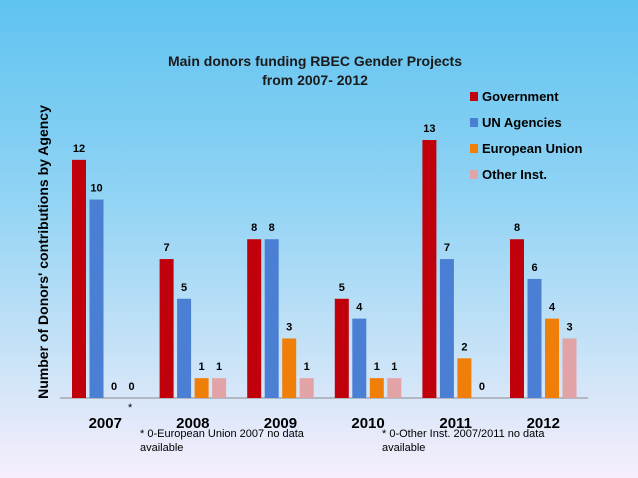 This screenshot has height=478, width=638. I want to click on legend-swatch-un-agencies, so click(474, 122).